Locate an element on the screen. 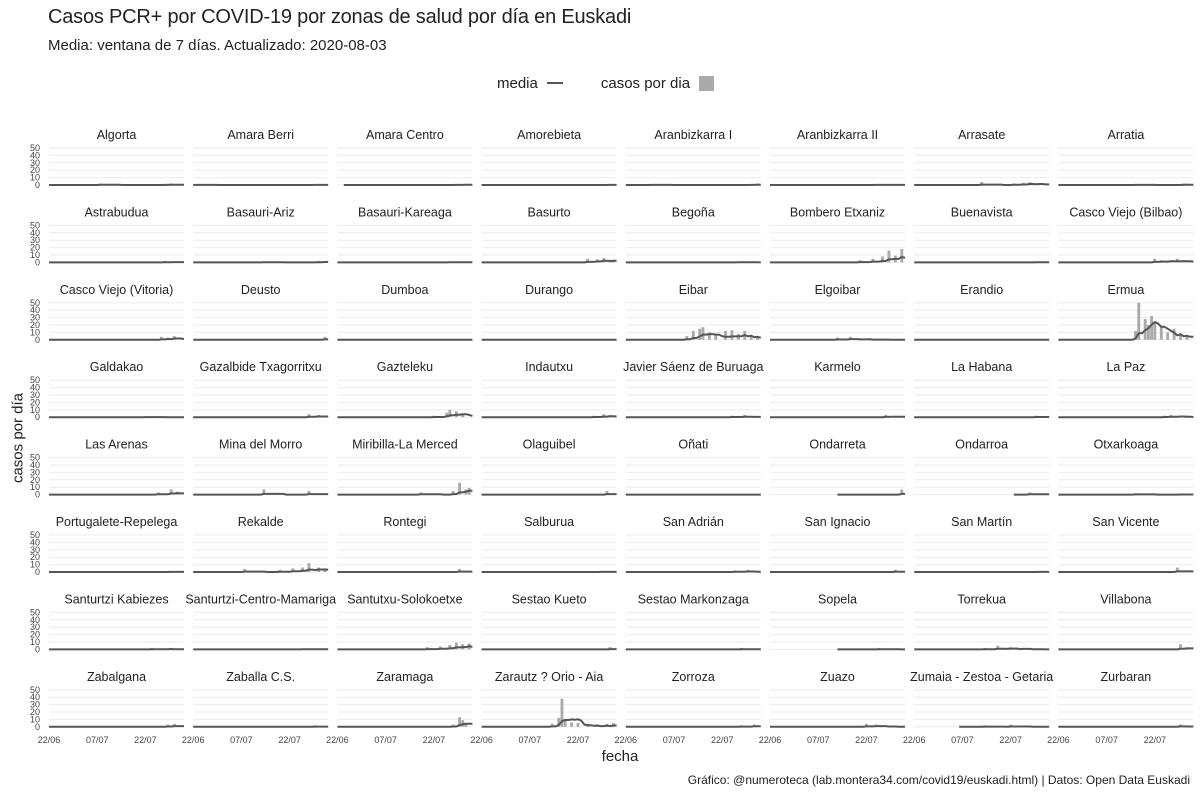 This screenshot has width=1200, height=800. facet-panel: Olaguibel is located at coordinates (549, 467).